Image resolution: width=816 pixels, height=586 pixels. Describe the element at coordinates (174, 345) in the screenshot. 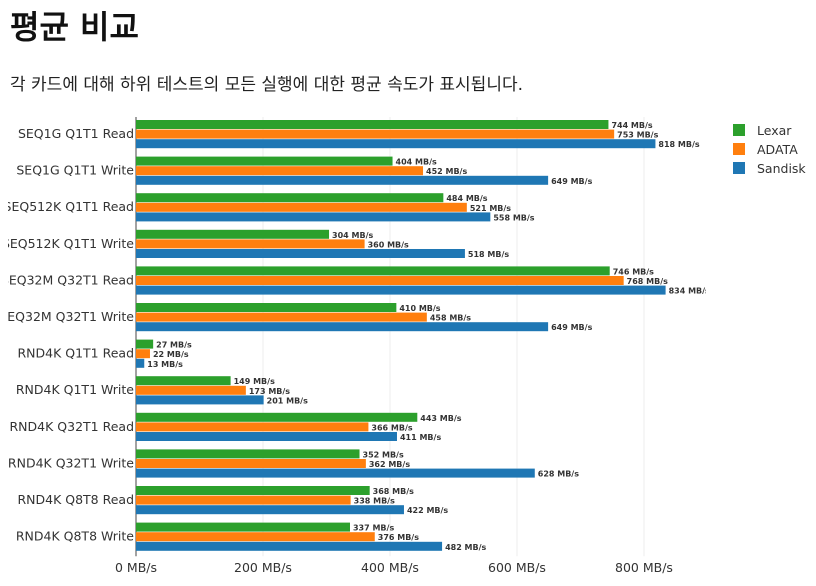

I see `data-label: 27 MB/s` at that location.